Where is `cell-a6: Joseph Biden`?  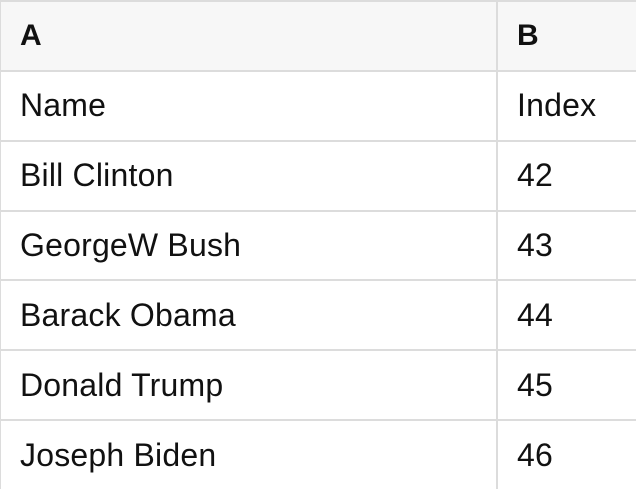
cell-a6: Joseph Biden is located at coordinates (249, 455).